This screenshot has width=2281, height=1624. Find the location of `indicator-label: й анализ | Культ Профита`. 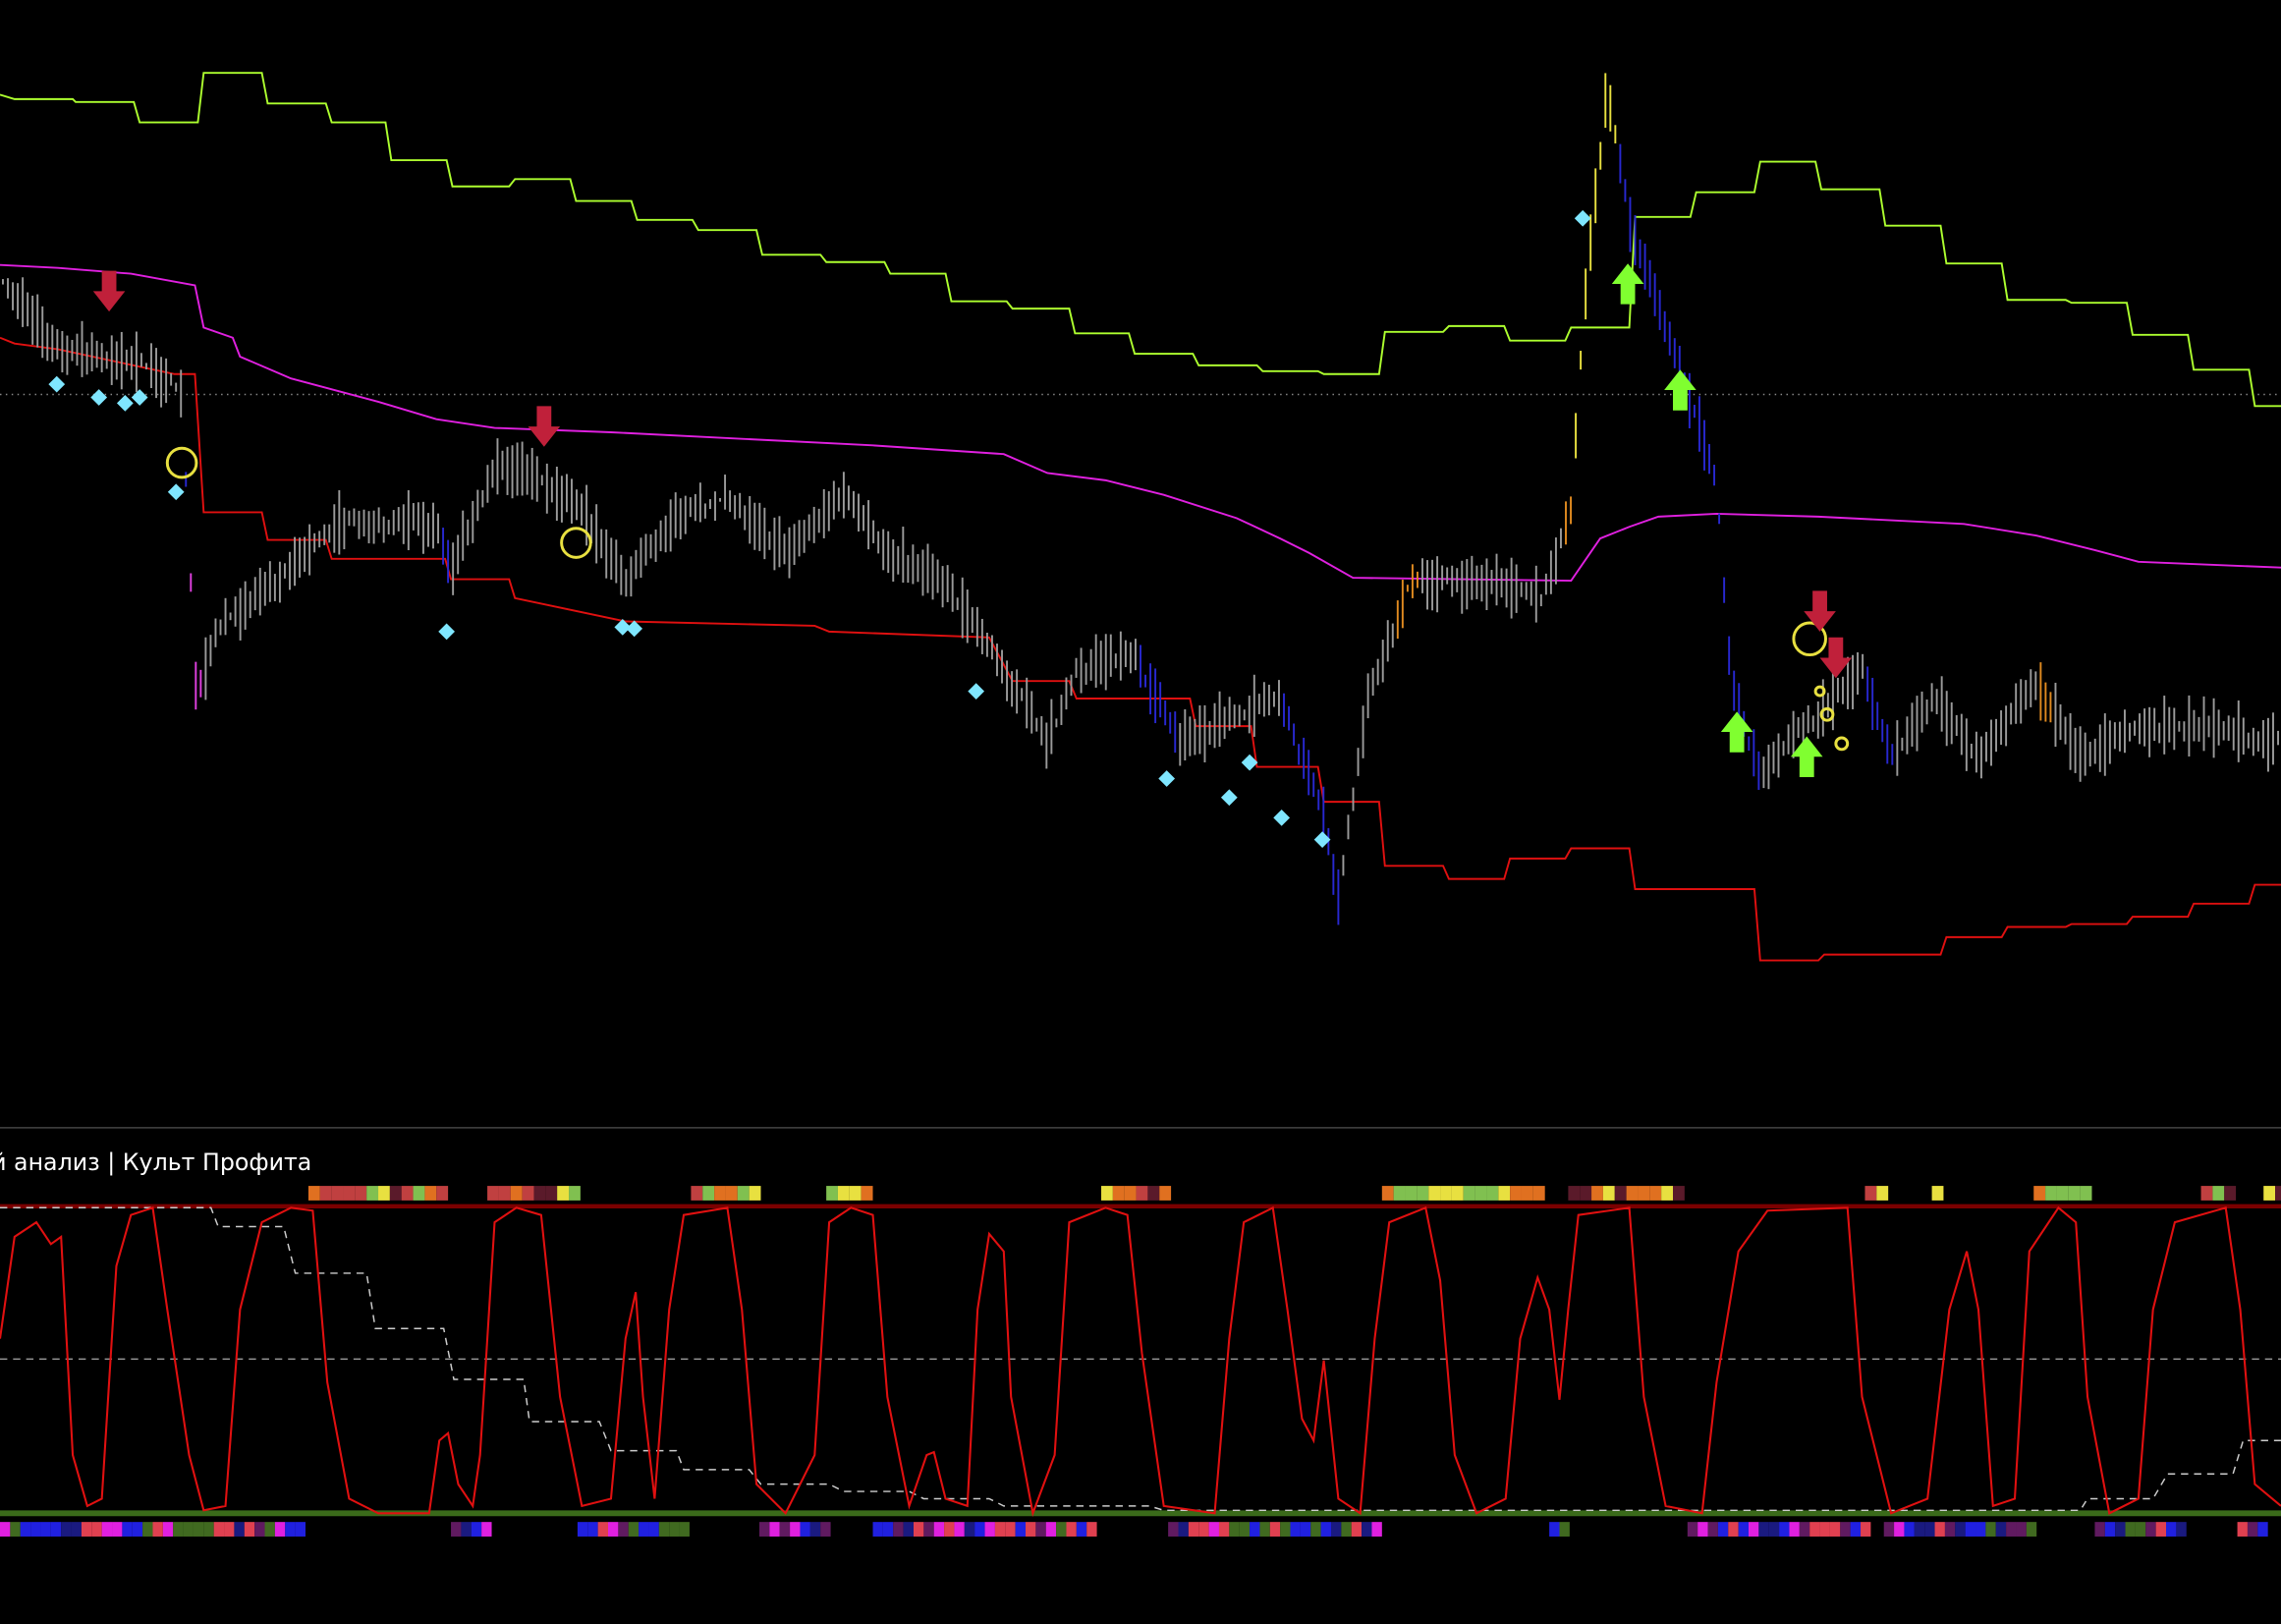

indicator-label: й анализ | Культ Профита is located at coordinates (155, 1162).